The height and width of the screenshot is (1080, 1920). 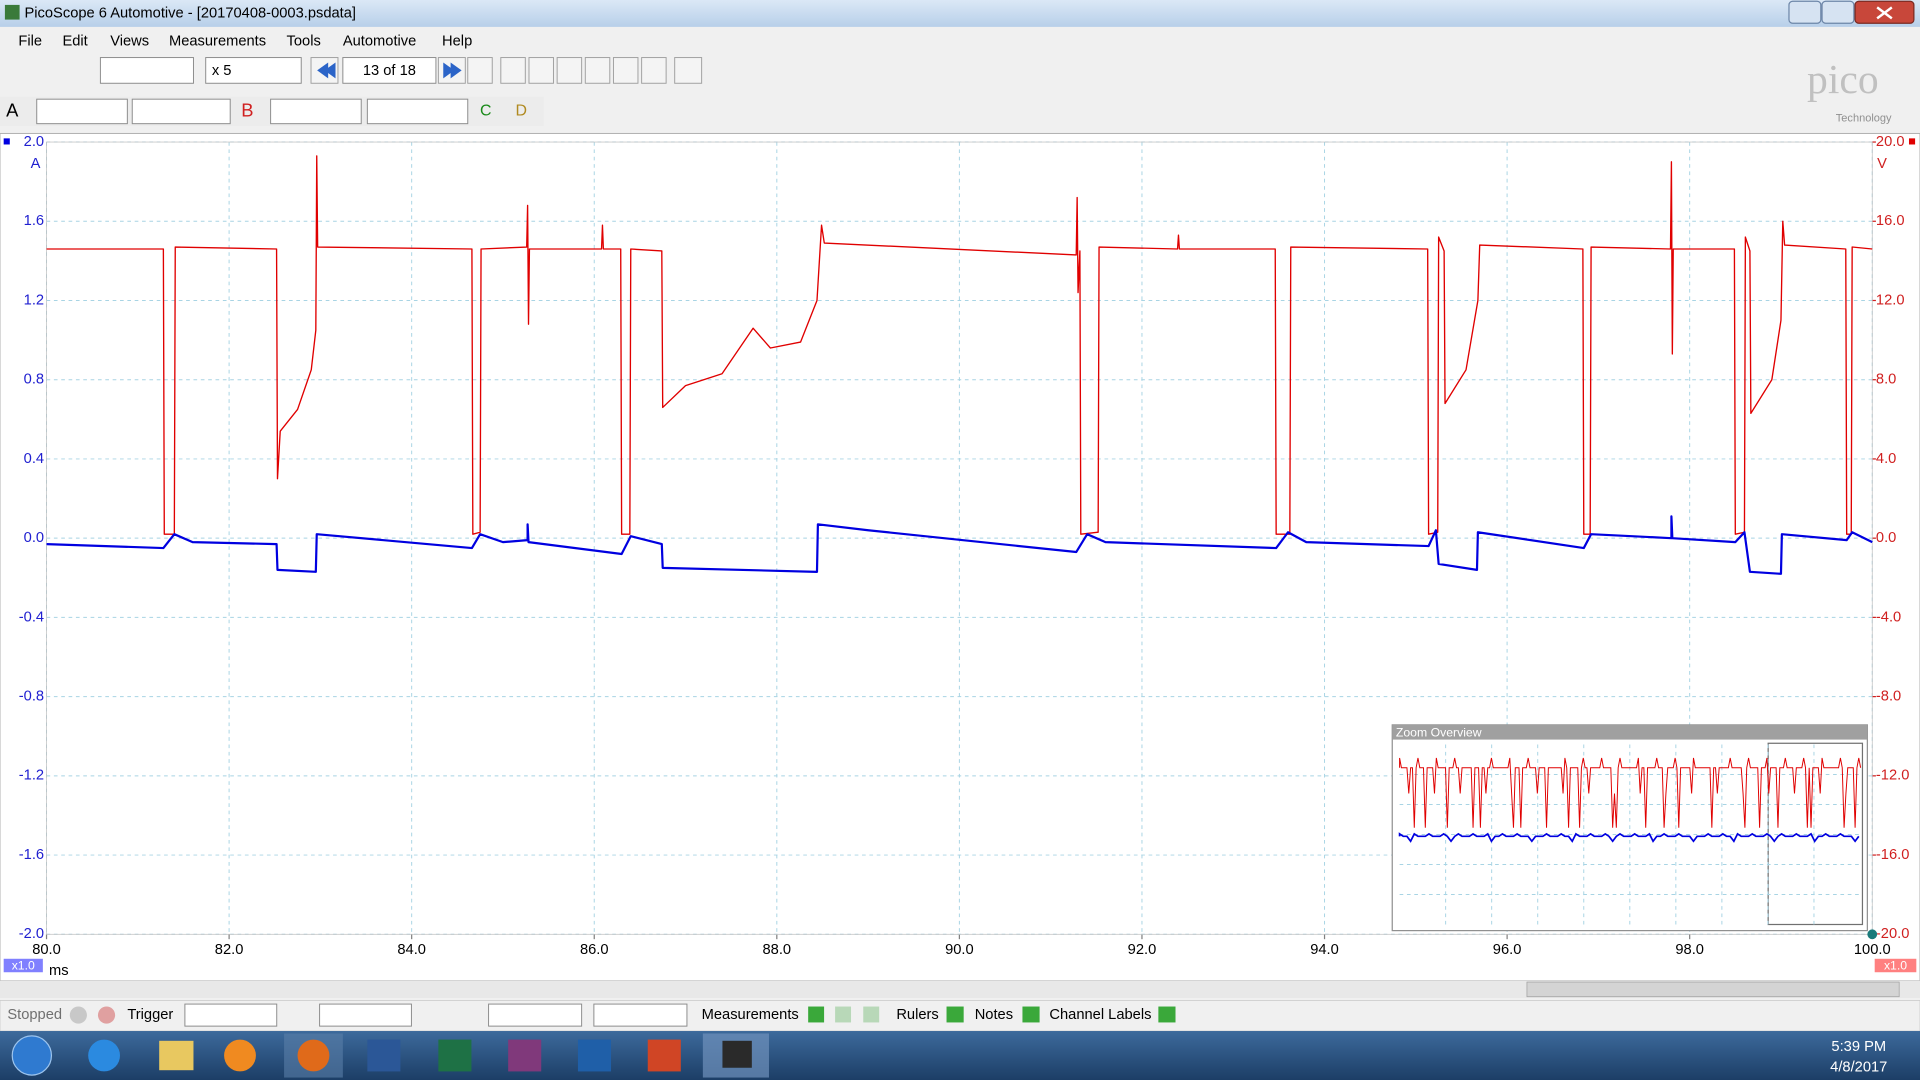 I want to click on app-media, so click(x=240, y=1055).